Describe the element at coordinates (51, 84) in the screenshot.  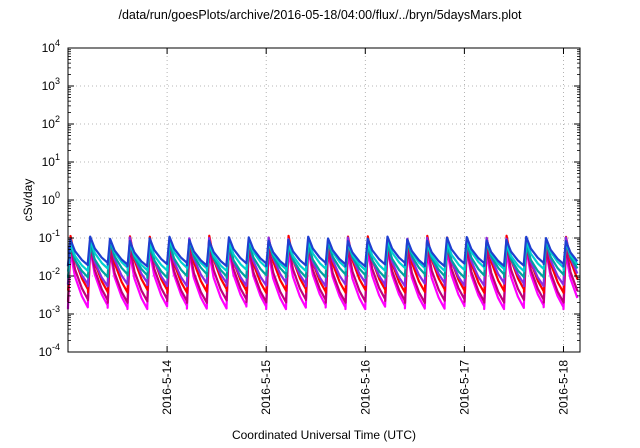
I see `y-tick-label: 10³` at that location.